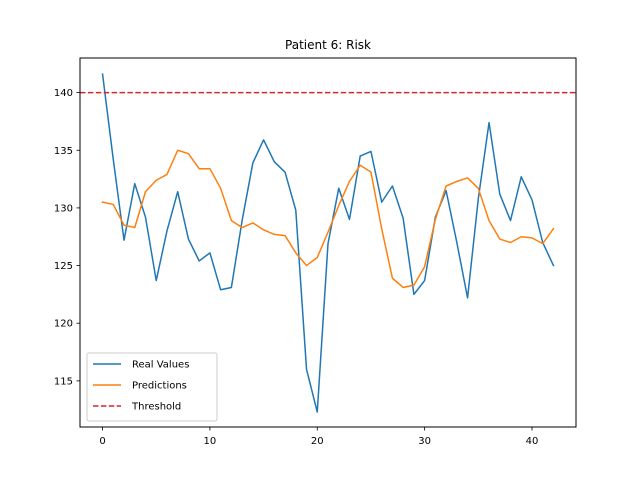 The image size is (640, 480). I want to click on legend: Real Values Predictions Threshold, so click(152, 387).